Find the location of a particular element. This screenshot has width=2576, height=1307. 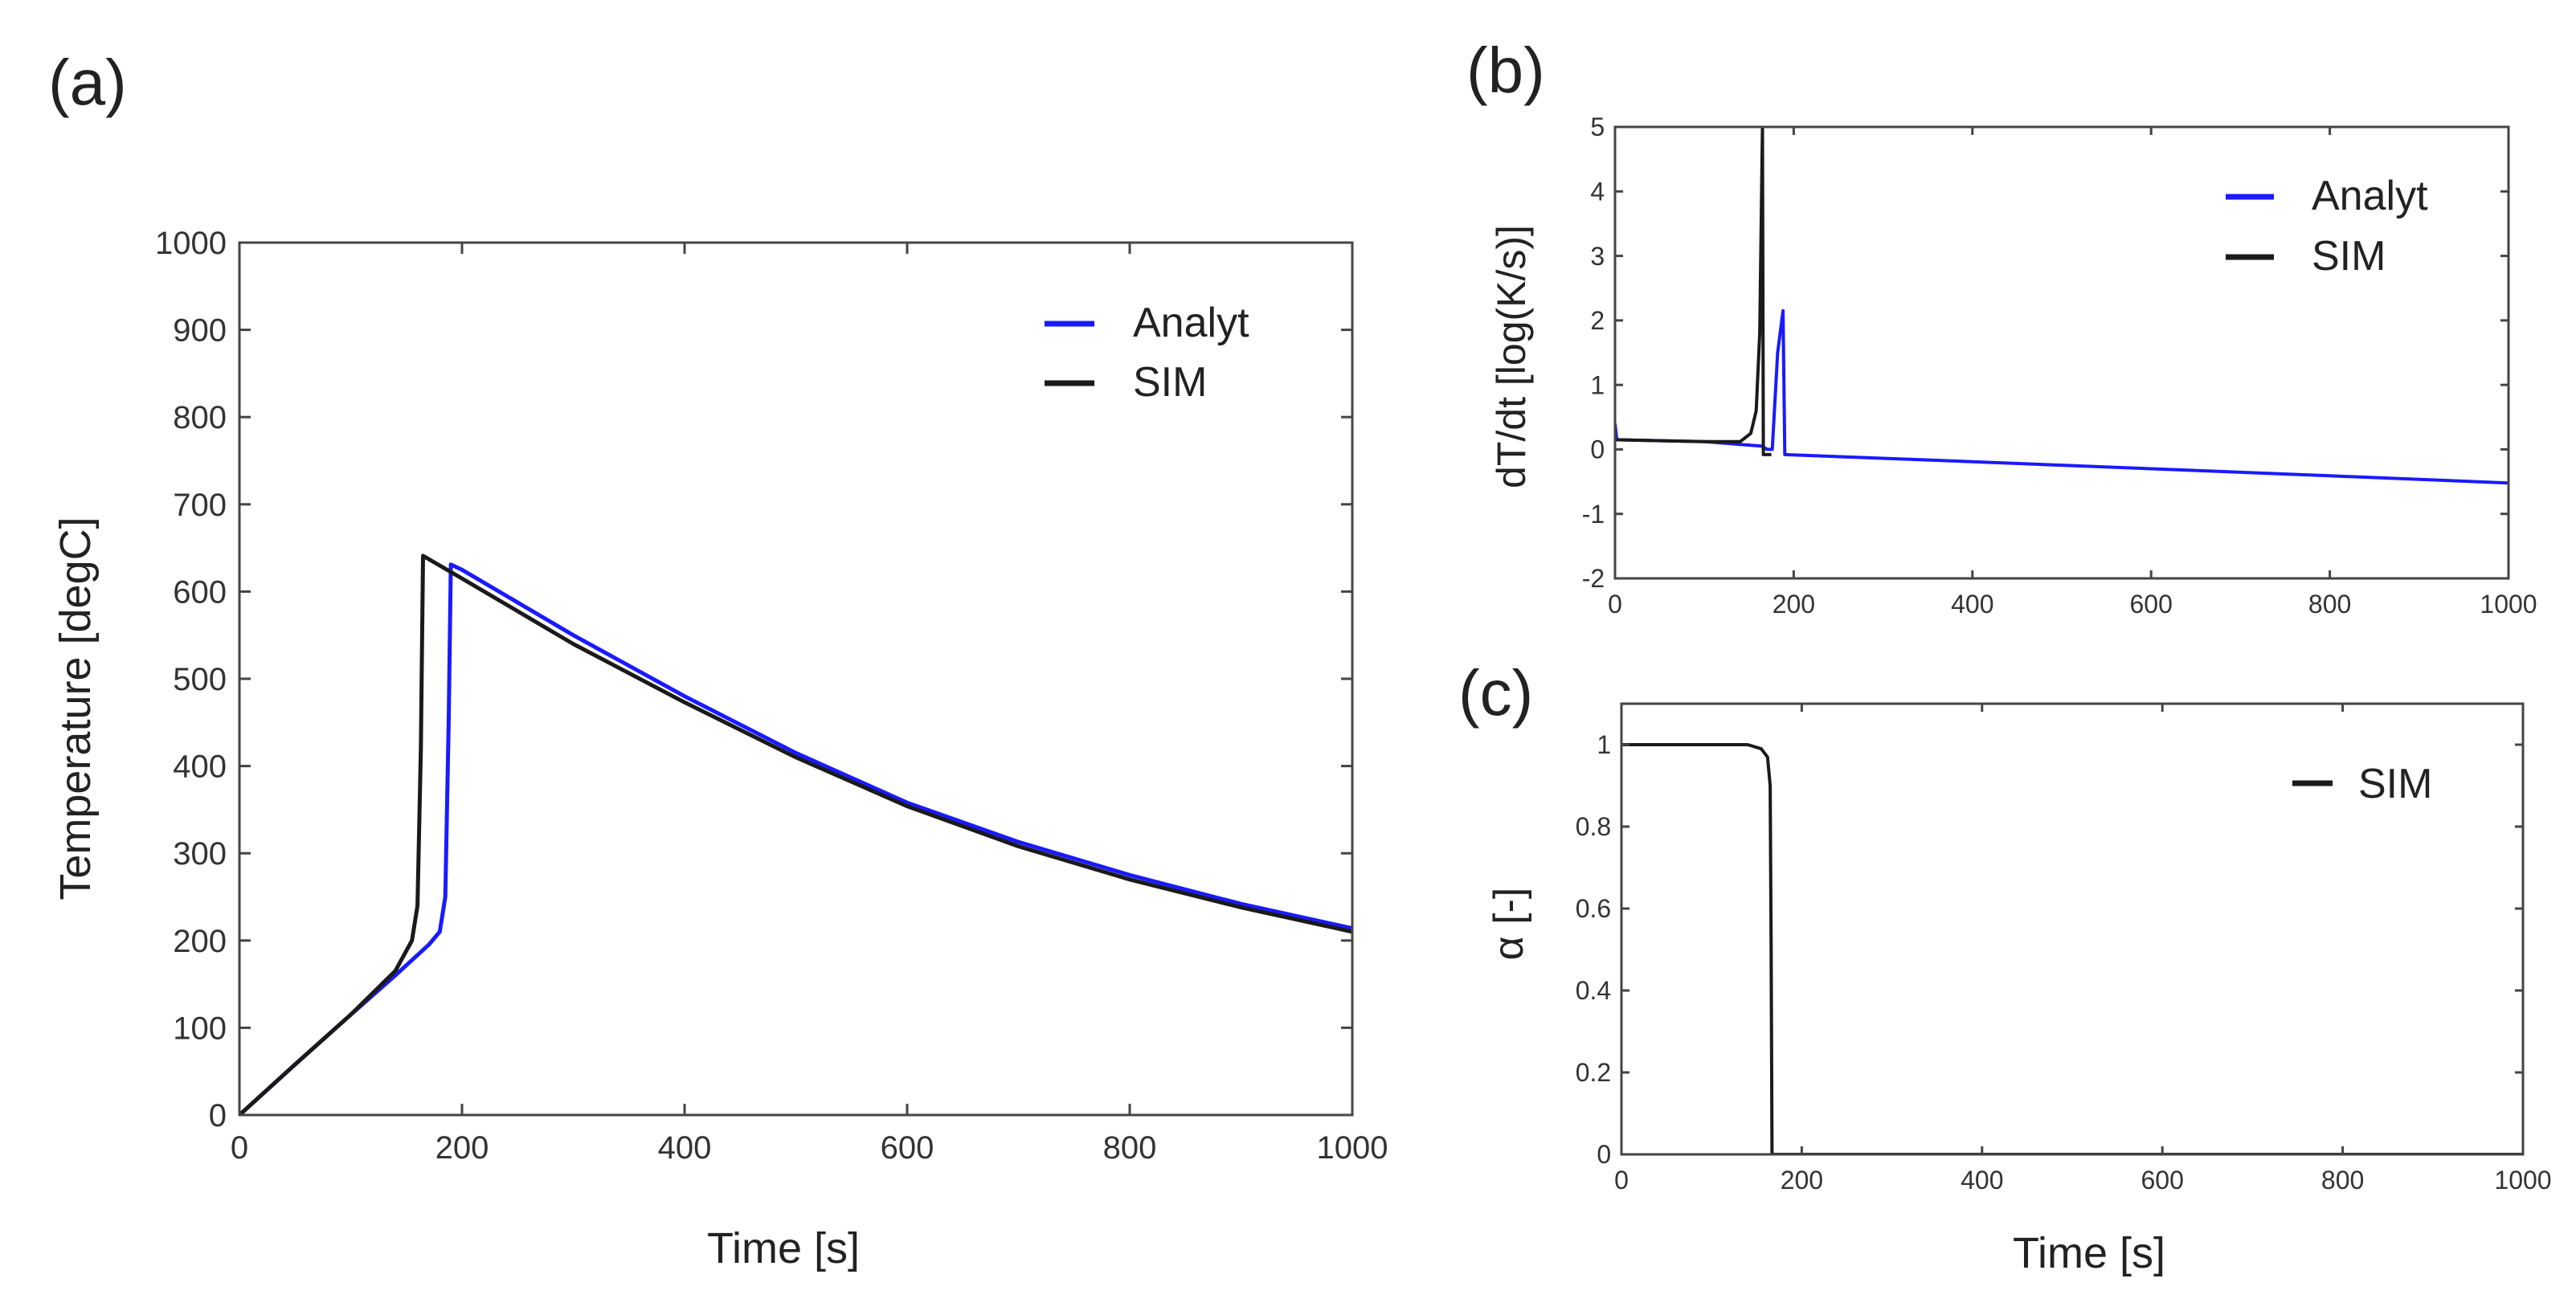

panel-c-x-tick-label: 0 is located at coordinates (1622, 1180).